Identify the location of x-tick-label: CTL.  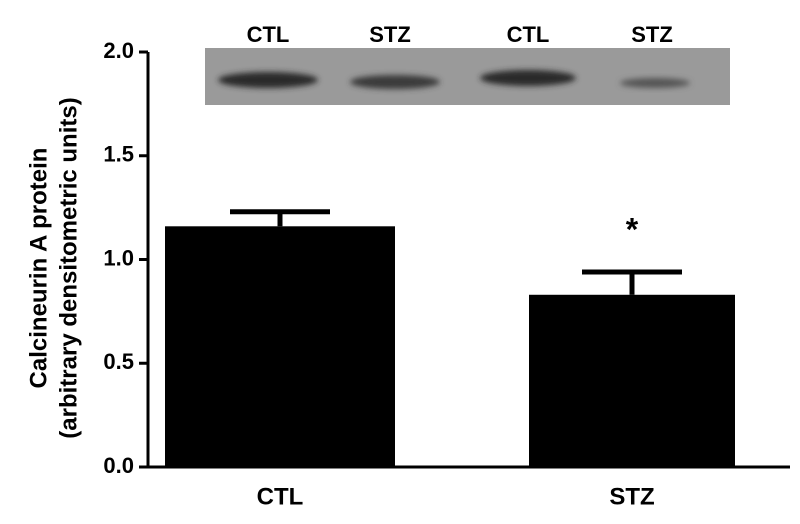
(280, 496).